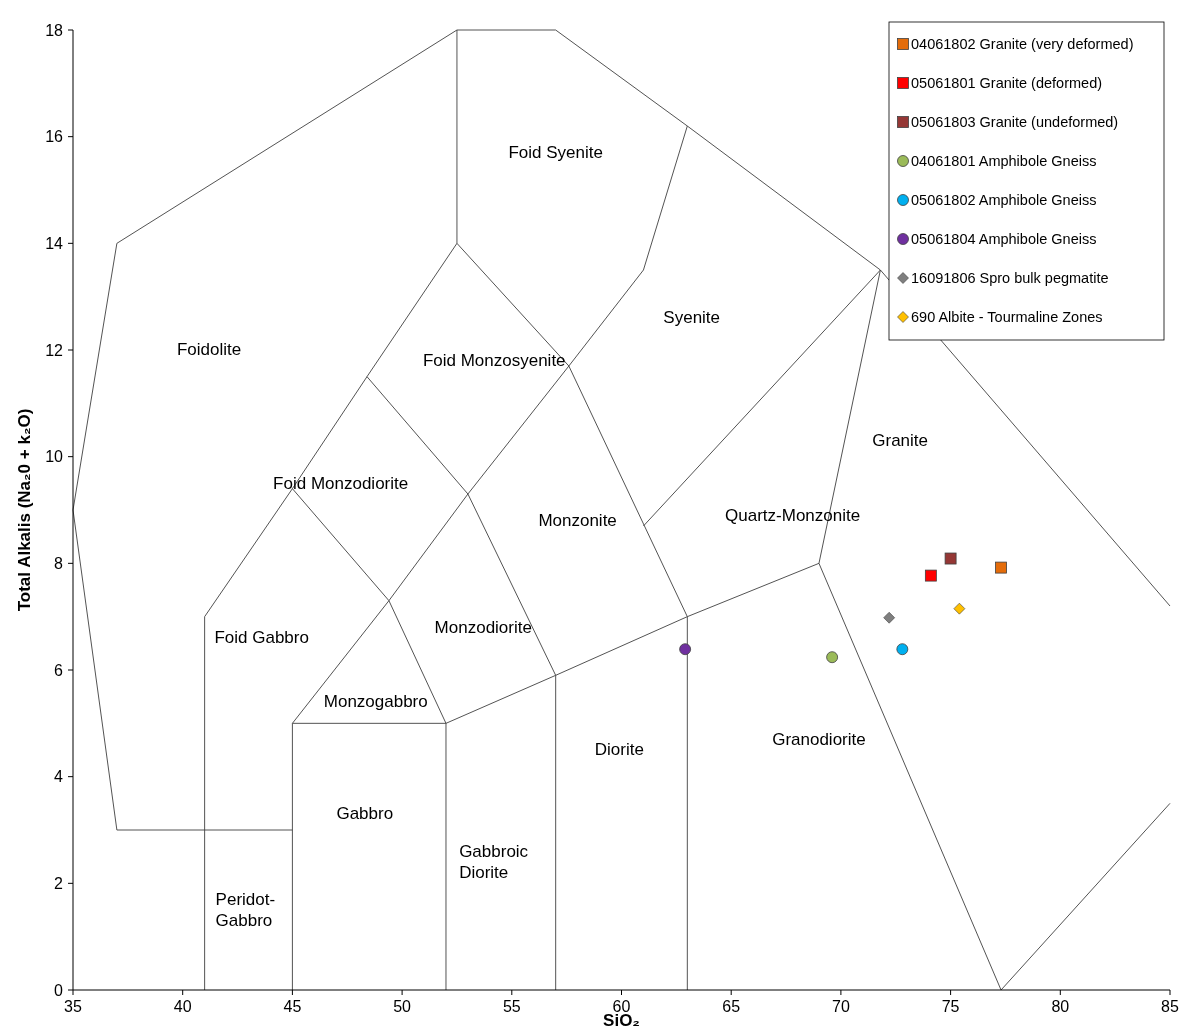  Describe the element at coordinates (692, 318) in the screenshot. I see `annotation: Syenite` at that location.